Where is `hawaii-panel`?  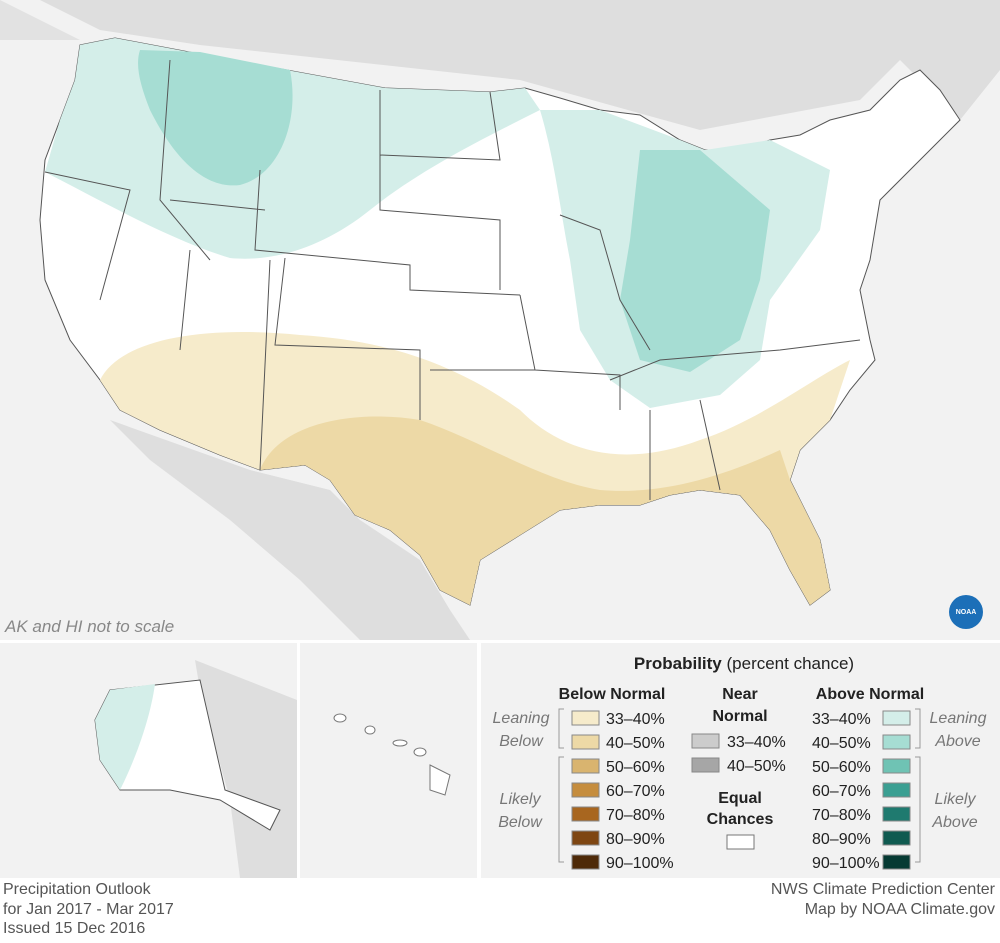
hawaii-panel is located at coordinates (388, 760).